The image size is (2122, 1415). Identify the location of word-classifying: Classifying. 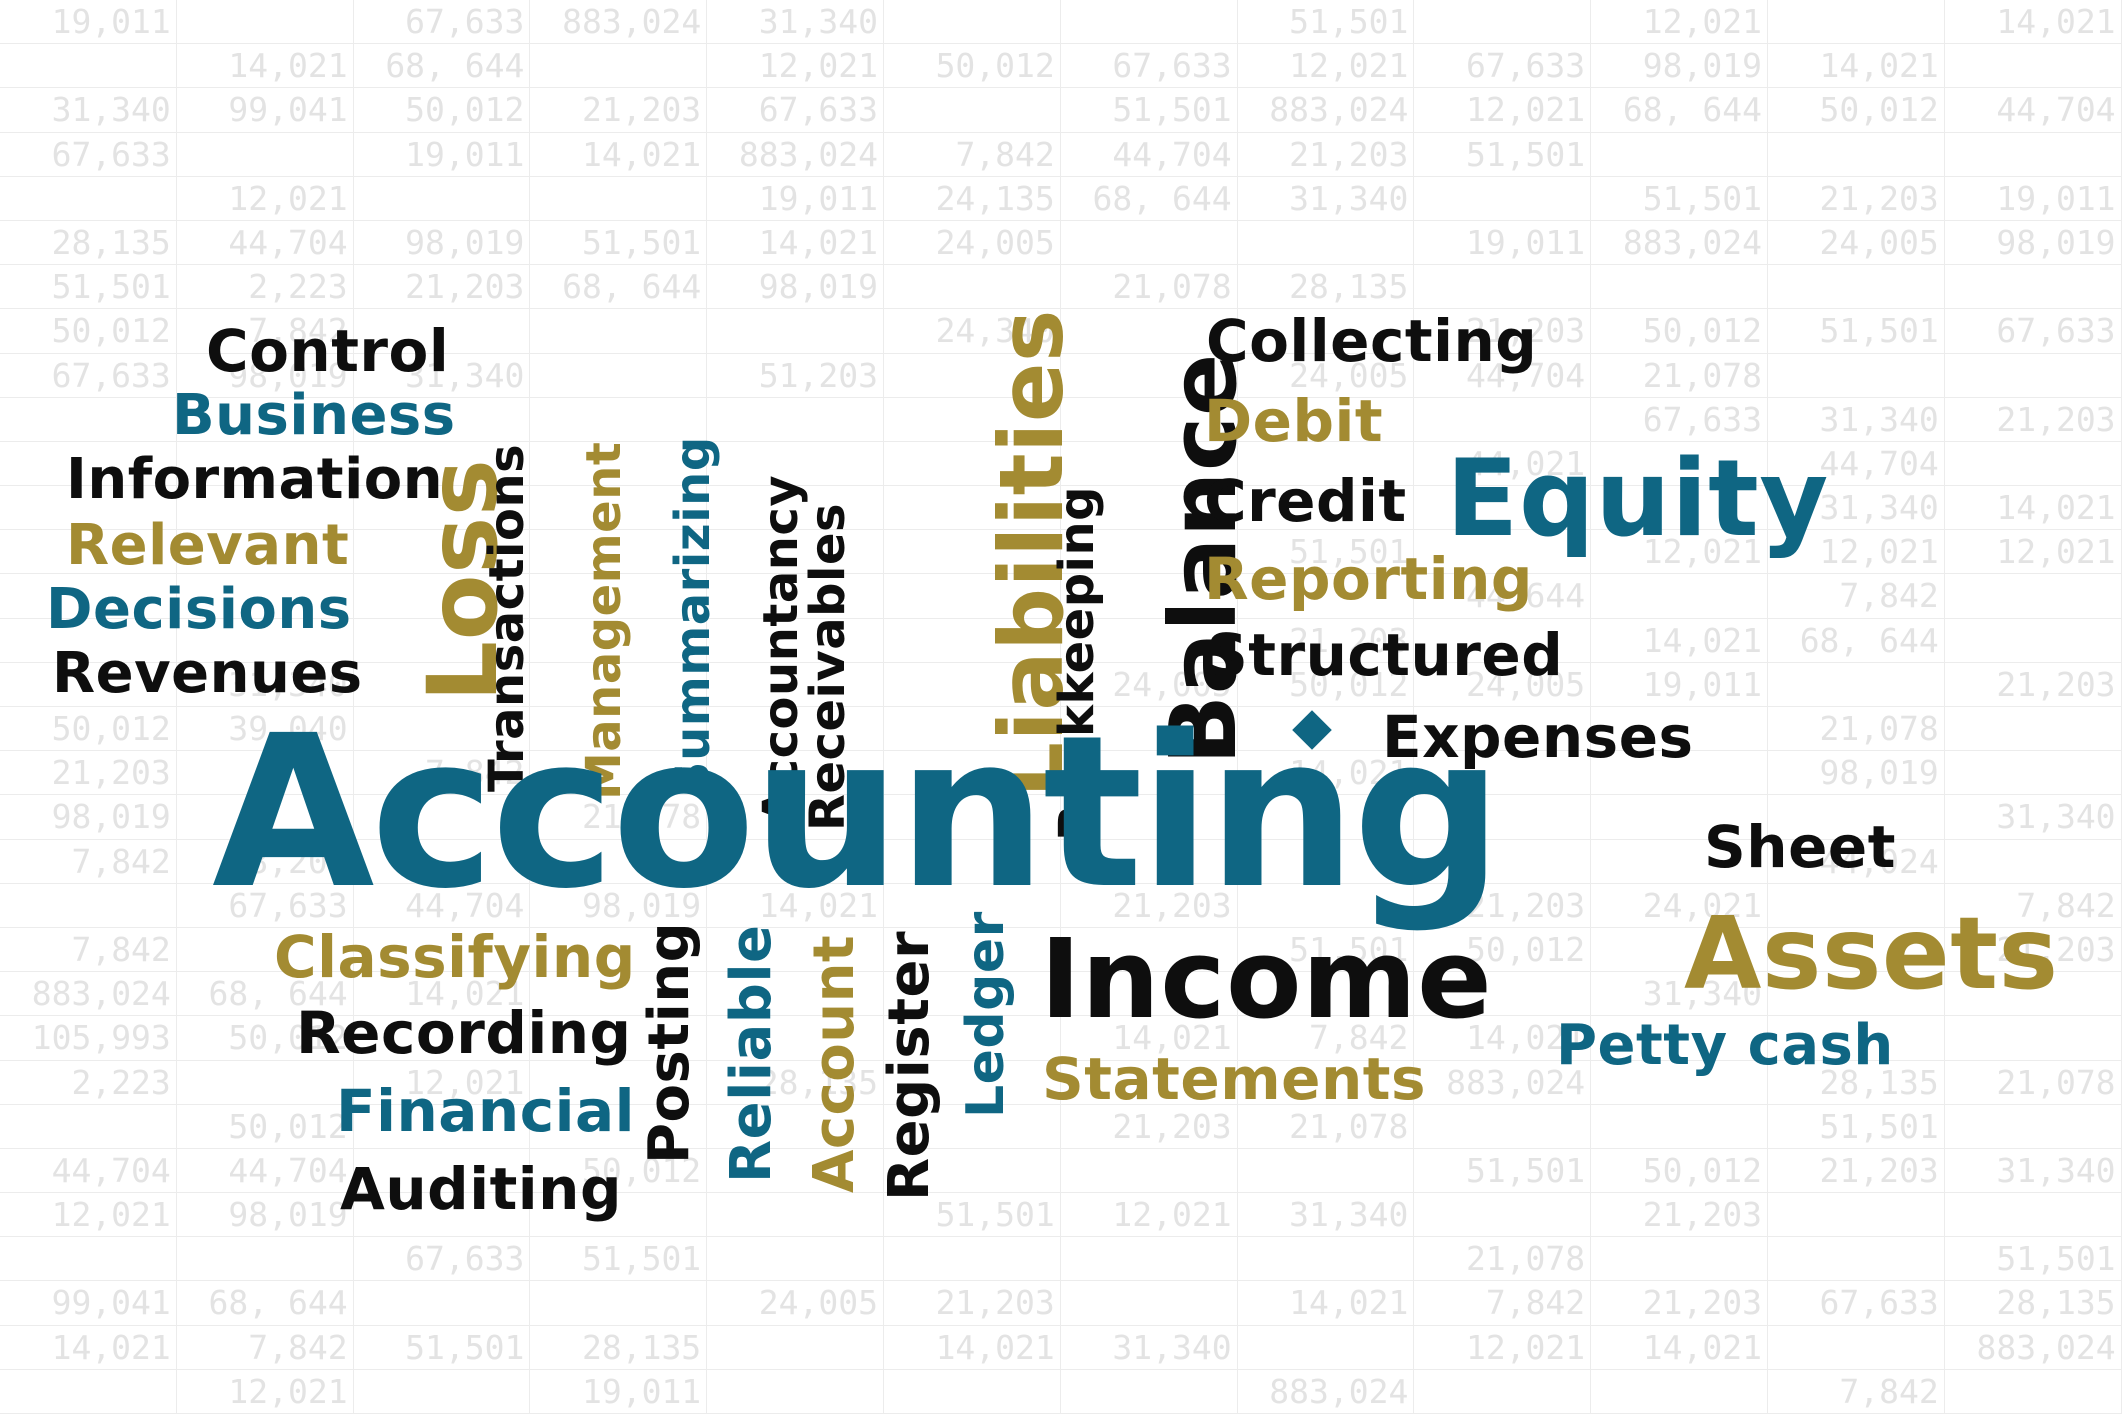
(455, 957).